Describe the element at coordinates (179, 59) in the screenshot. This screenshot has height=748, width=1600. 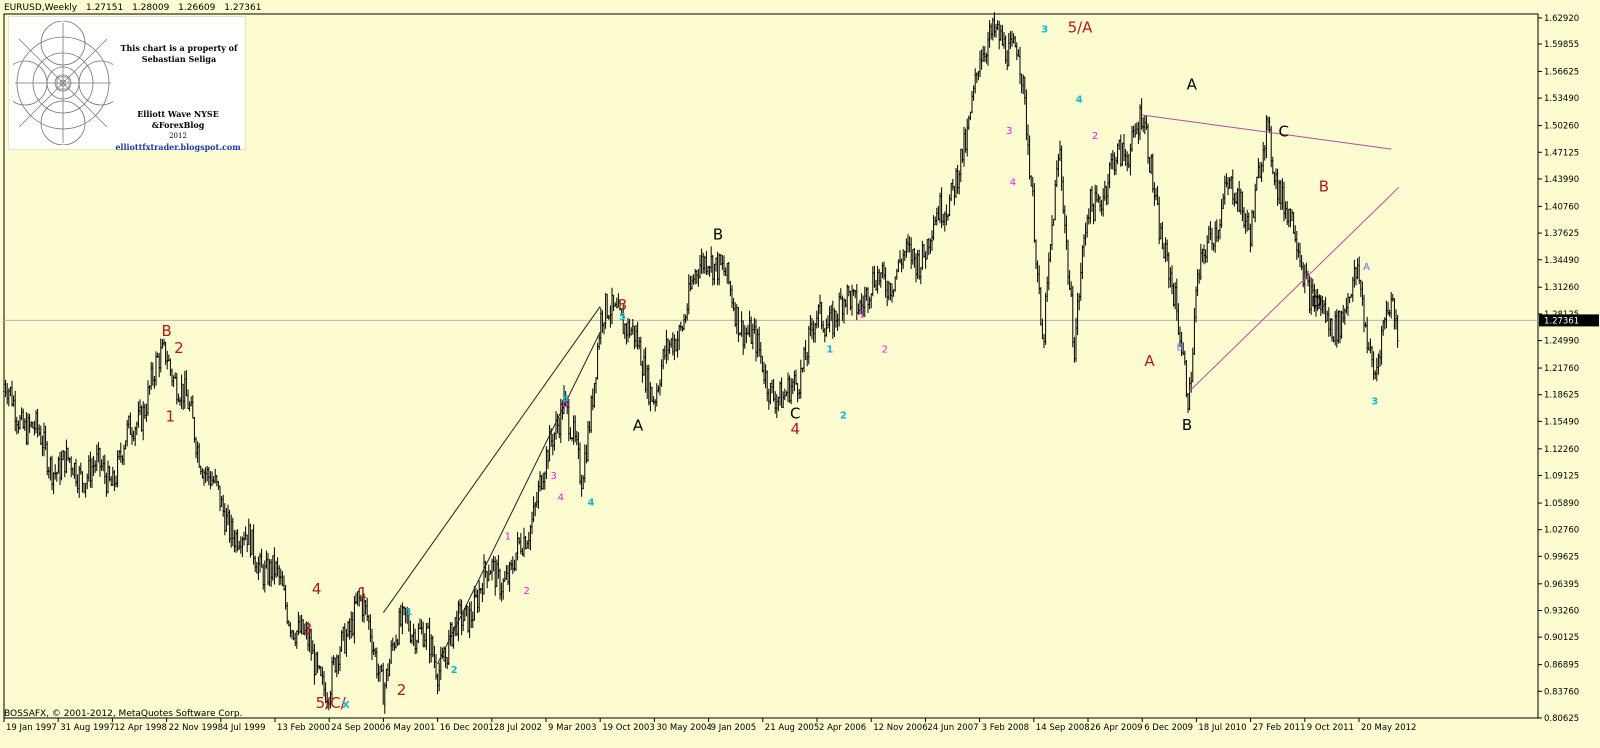
I see `property-line-2: Sebastian Seliga` at that location.